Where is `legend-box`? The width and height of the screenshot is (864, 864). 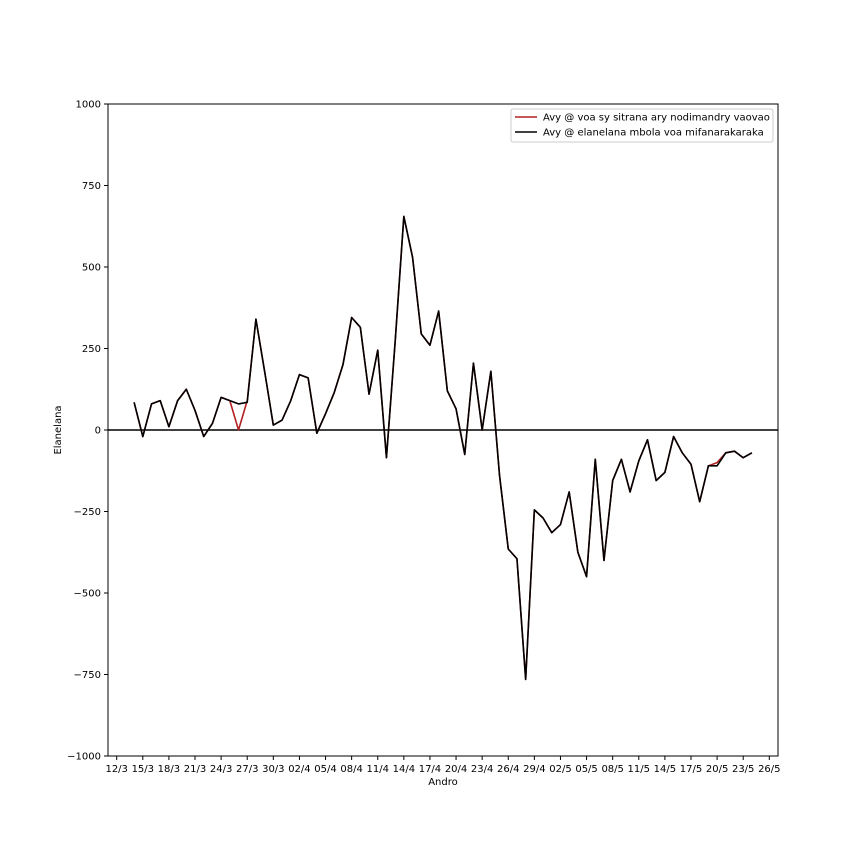
legend-box is located at coordinates (642, 125).